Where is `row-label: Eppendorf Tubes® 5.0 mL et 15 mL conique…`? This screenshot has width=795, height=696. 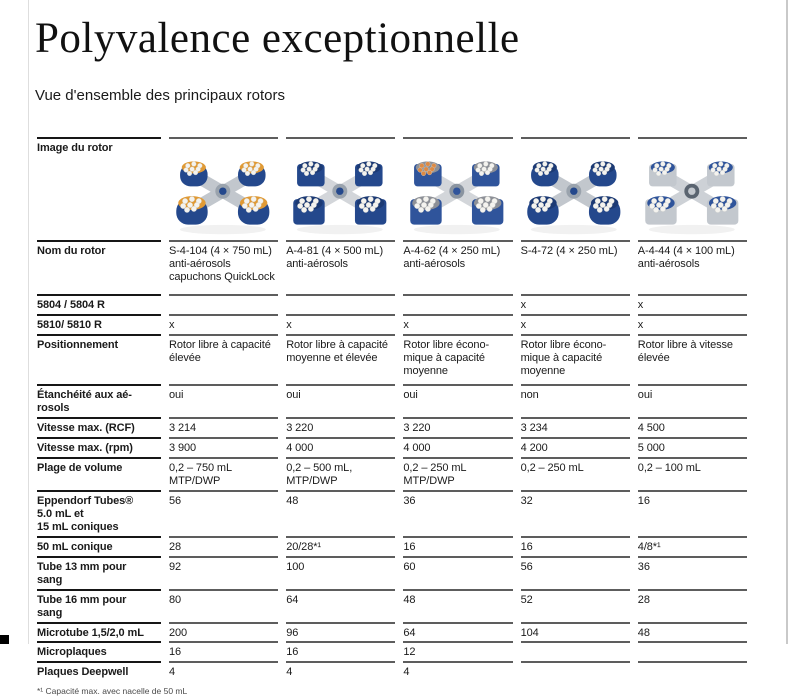 row-label: Eppendorf Tubes® 5.0 mL et 15 mL conique… is located at coordinates (99, 512).